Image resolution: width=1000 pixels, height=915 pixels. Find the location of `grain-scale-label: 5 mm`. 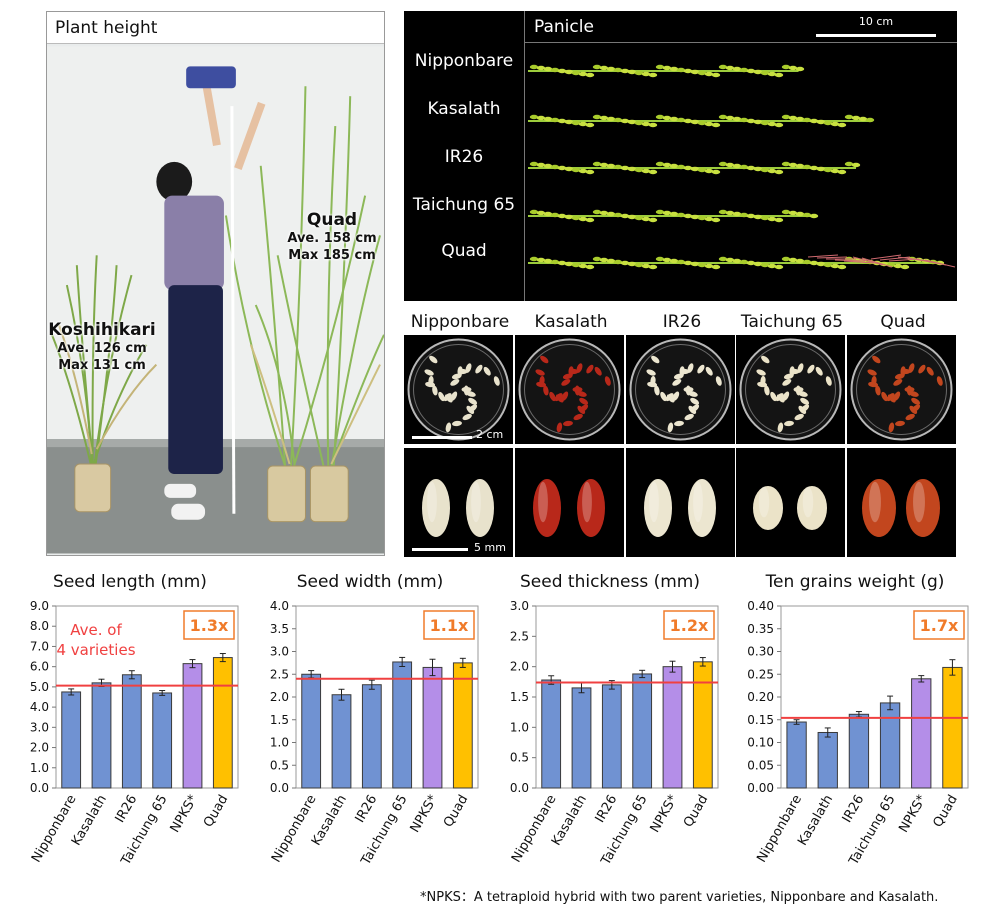

grain-scale-label: 5 mm is located at coordinates (490, 547).